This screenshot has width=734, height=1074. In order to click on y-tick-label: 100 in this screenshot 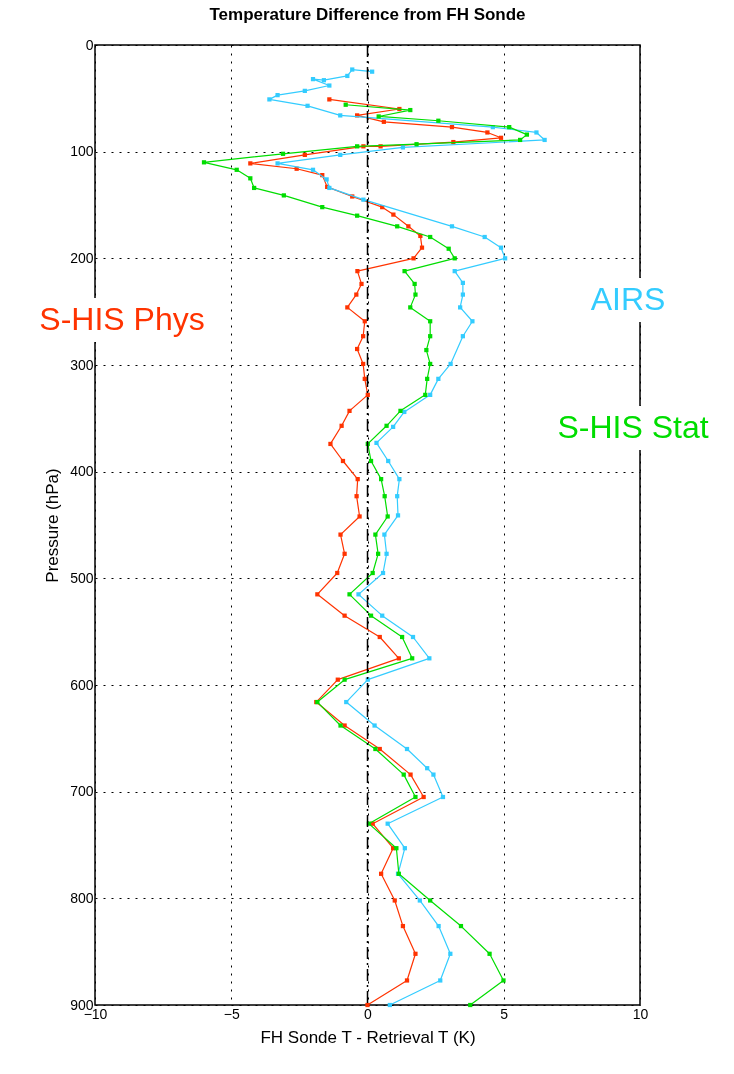, I will do `click(82, 151)`.